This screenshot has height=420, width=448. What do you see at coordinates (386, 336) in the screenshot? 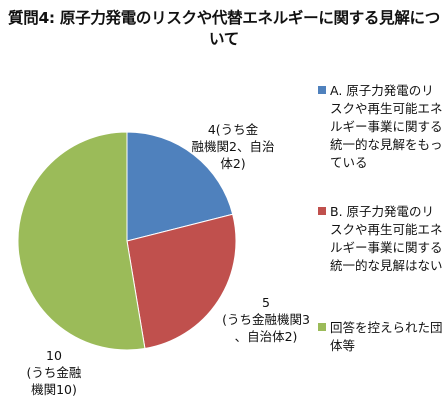
I see `legend-label-c: 回答を控えられた団体等` at bounding box center [386, 336].